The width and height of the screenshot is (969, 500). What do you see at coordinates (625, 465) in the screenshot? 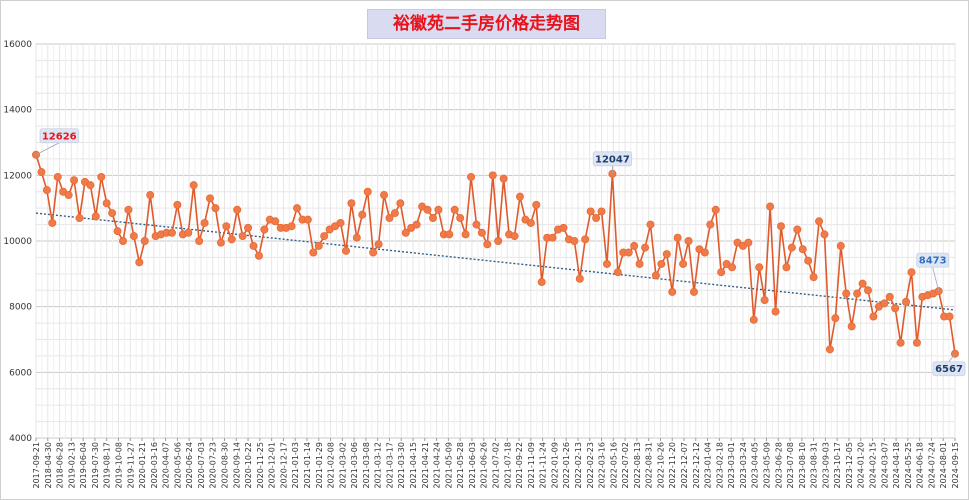
I see `x-tick-label: 2022-07-02` at bounding box center [625, 465].